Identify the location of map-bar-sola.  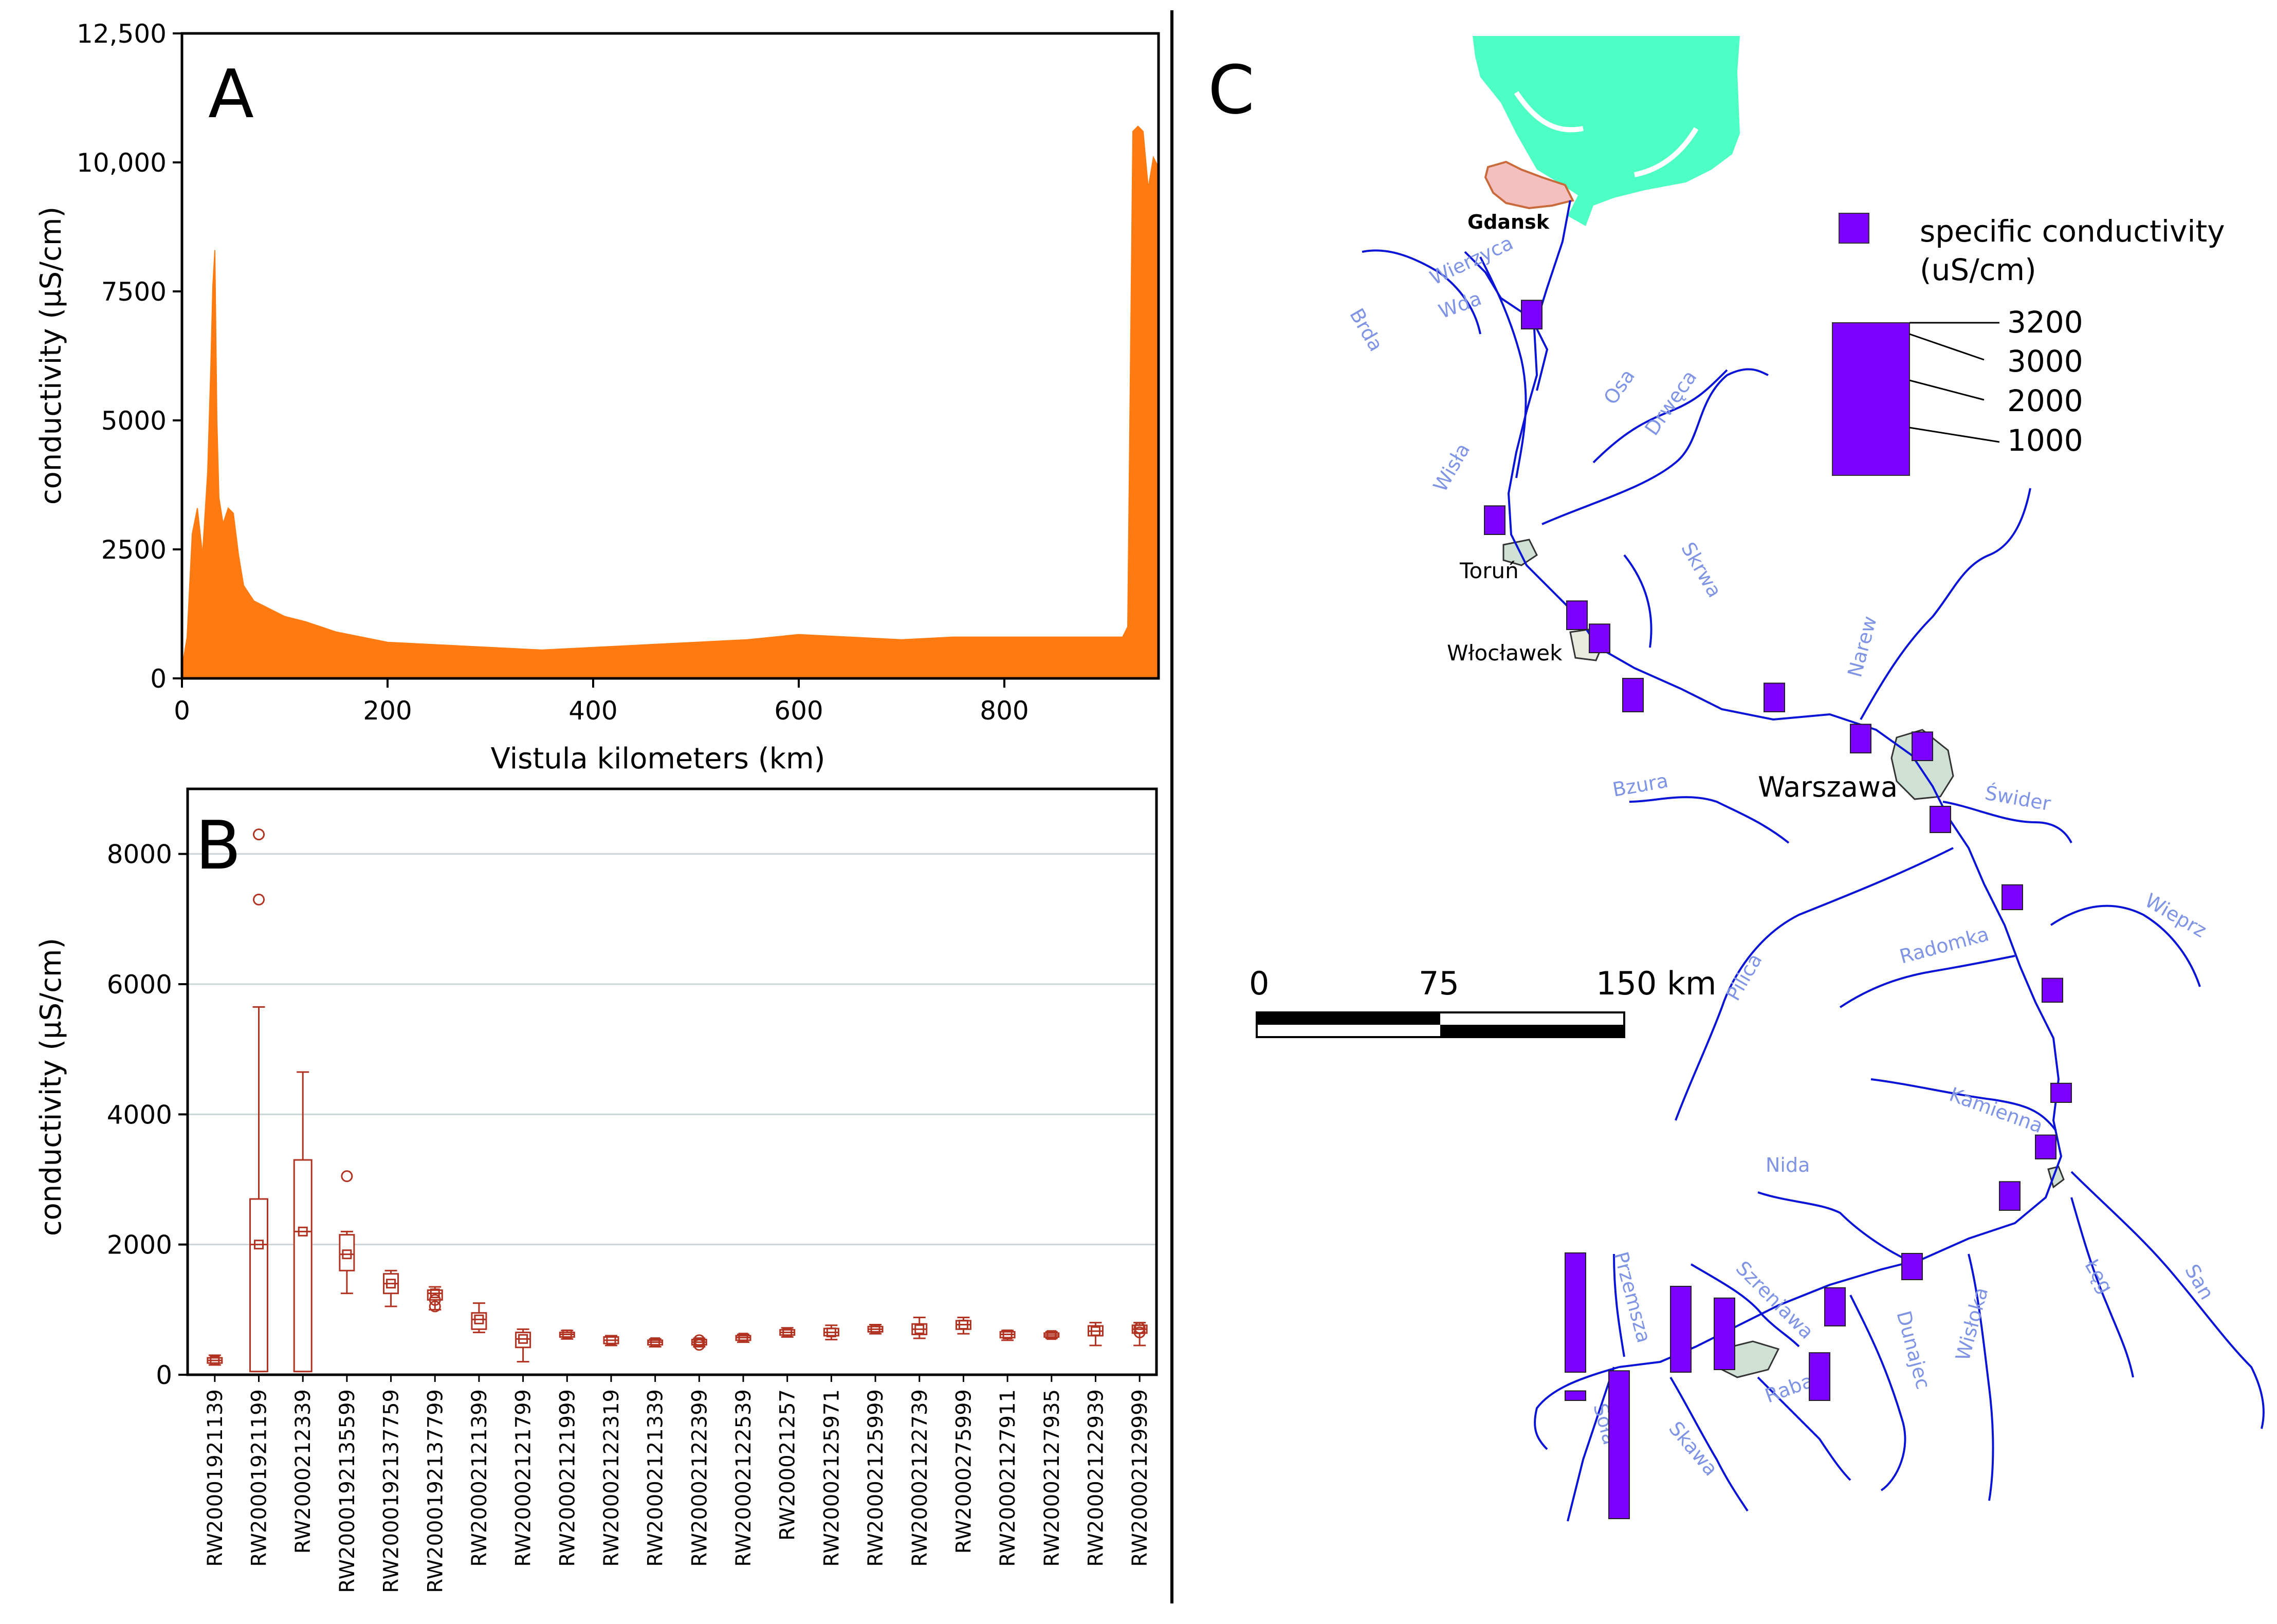
(1575, 1395).